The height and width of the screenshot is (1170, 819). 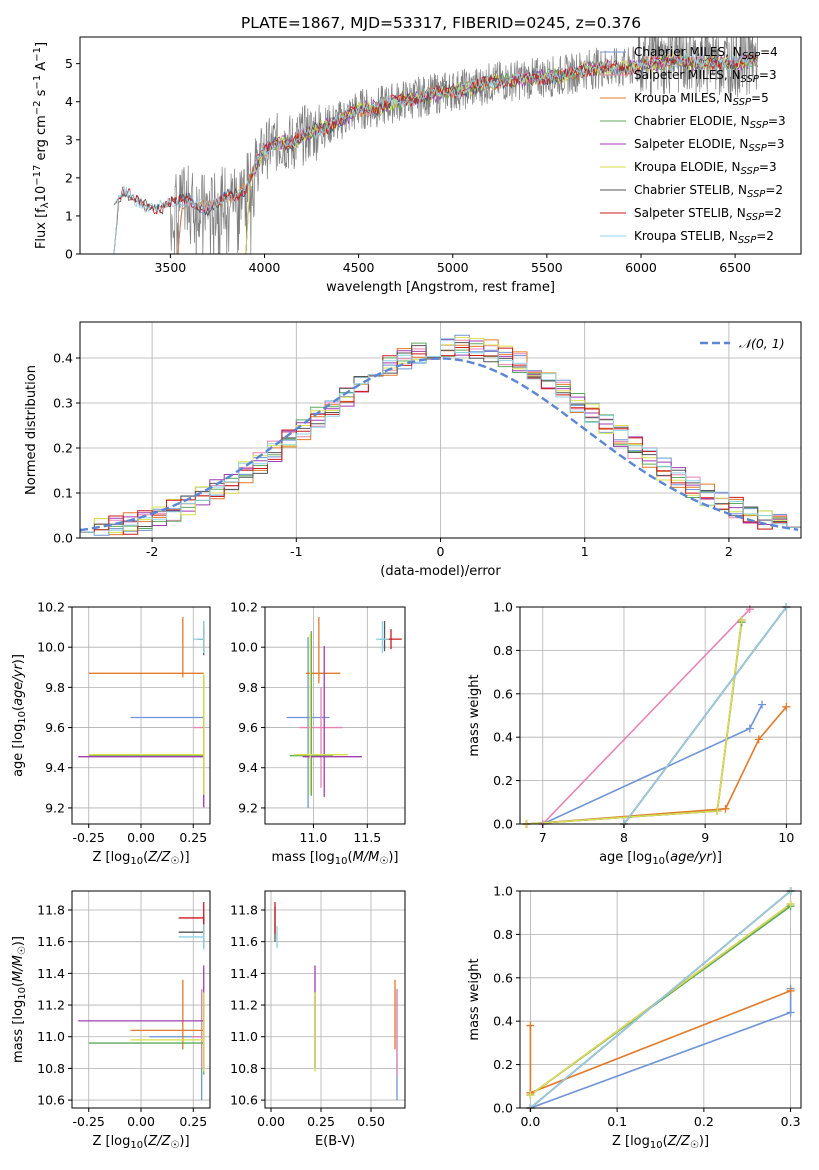 What do you see at coordinates (244, 1005) in the screenshot?
I see `mass_vs_ebv-ytick-label: 11.2` at bounding box center [244, 1005].